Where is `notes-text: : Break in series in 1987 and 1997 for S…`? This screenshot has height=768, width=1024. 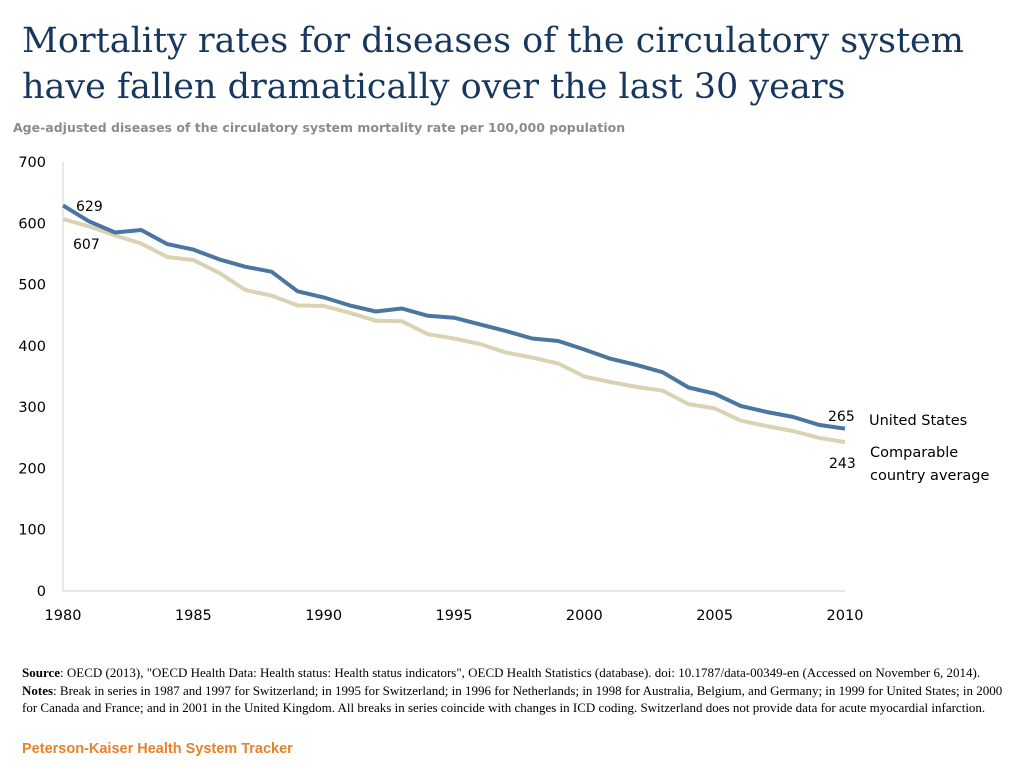
notes-text: : Break in series in 1987 and 1997 for S… is located at coordinates (512, 699).